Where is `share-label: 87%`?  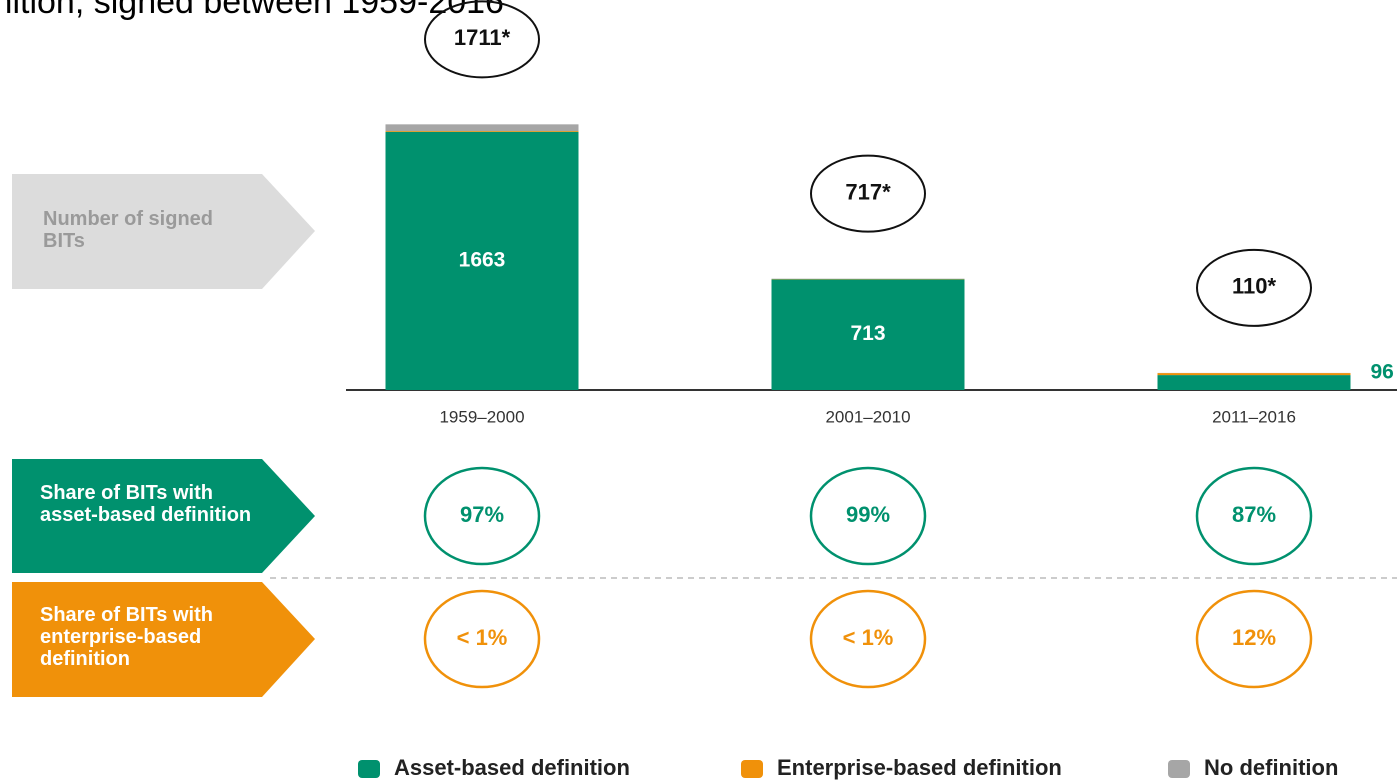
share-label: 87% is located at coordinates (1254, 514).